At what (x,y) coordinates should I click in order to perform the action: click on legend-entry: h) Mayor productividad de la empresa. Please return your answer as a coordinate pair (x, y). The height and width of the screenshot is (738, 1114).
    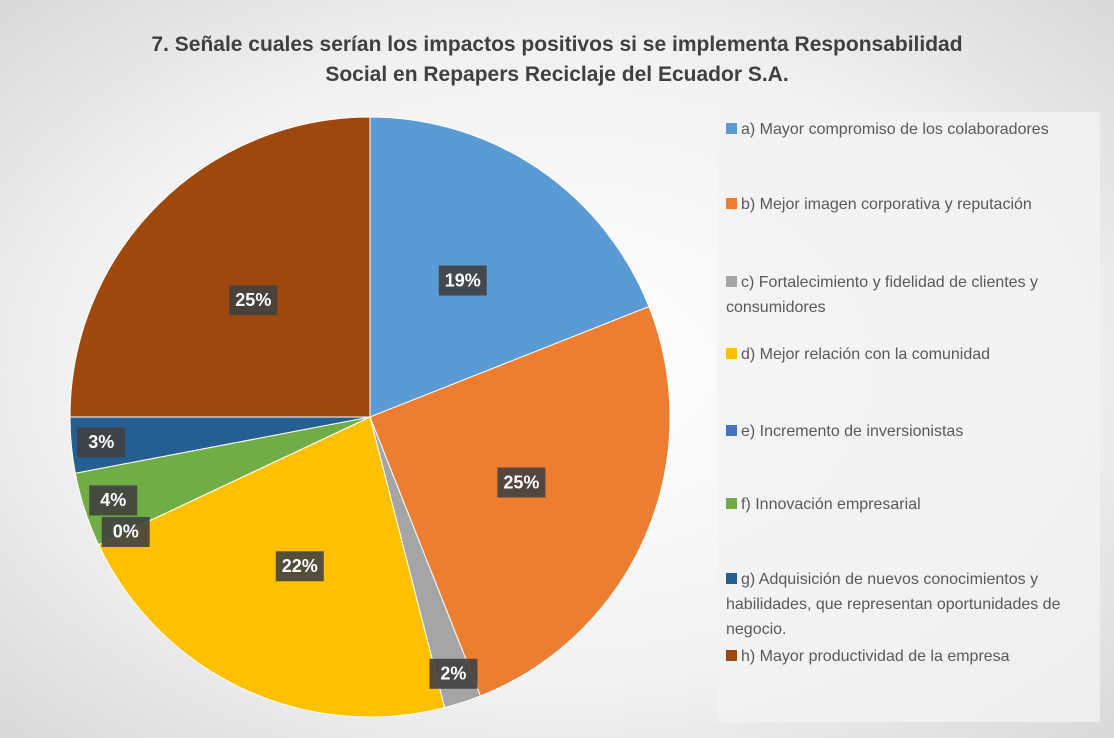
    Looking at the image, I should click on (911, 656).